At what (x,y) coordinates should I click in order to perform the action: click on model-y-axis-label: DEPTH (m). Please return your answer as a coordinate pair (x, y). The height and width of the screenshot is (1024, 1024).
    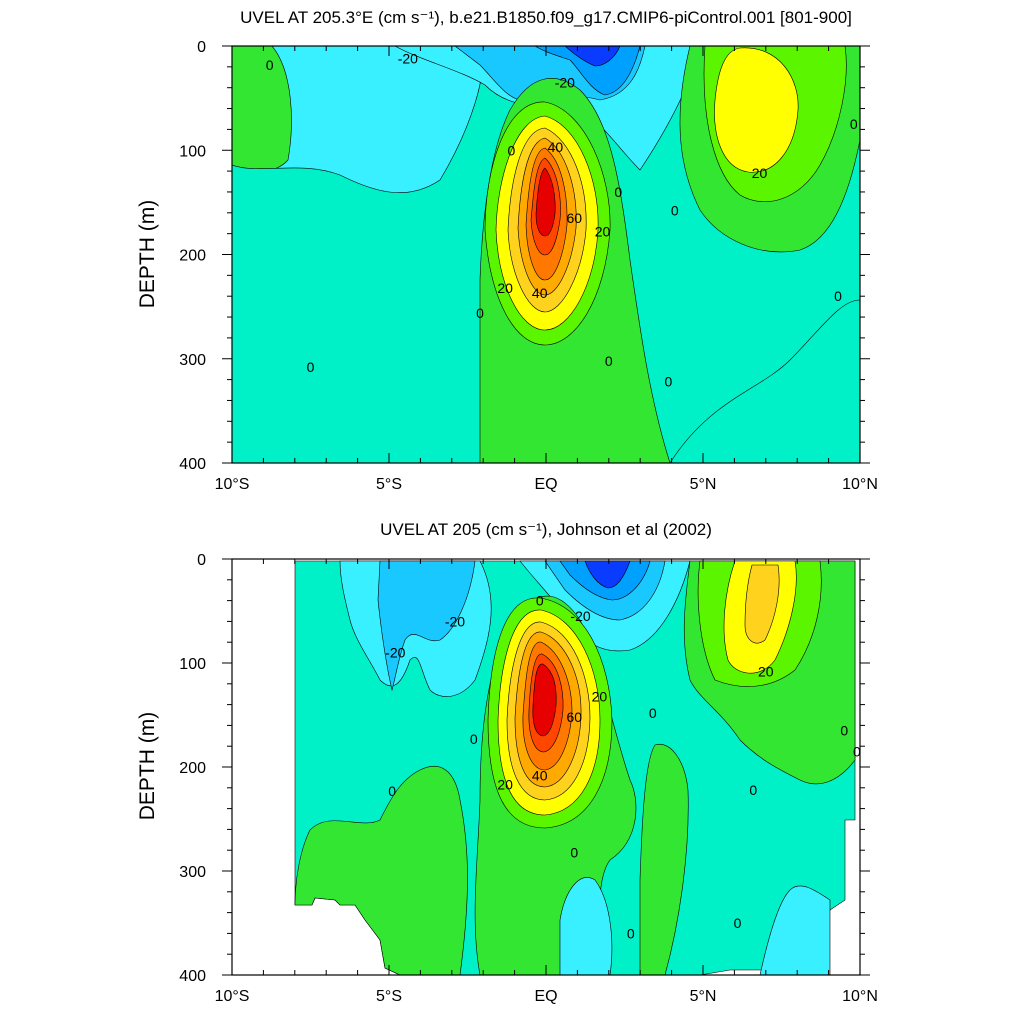
    Looking at the image, I should click on (147, 254).